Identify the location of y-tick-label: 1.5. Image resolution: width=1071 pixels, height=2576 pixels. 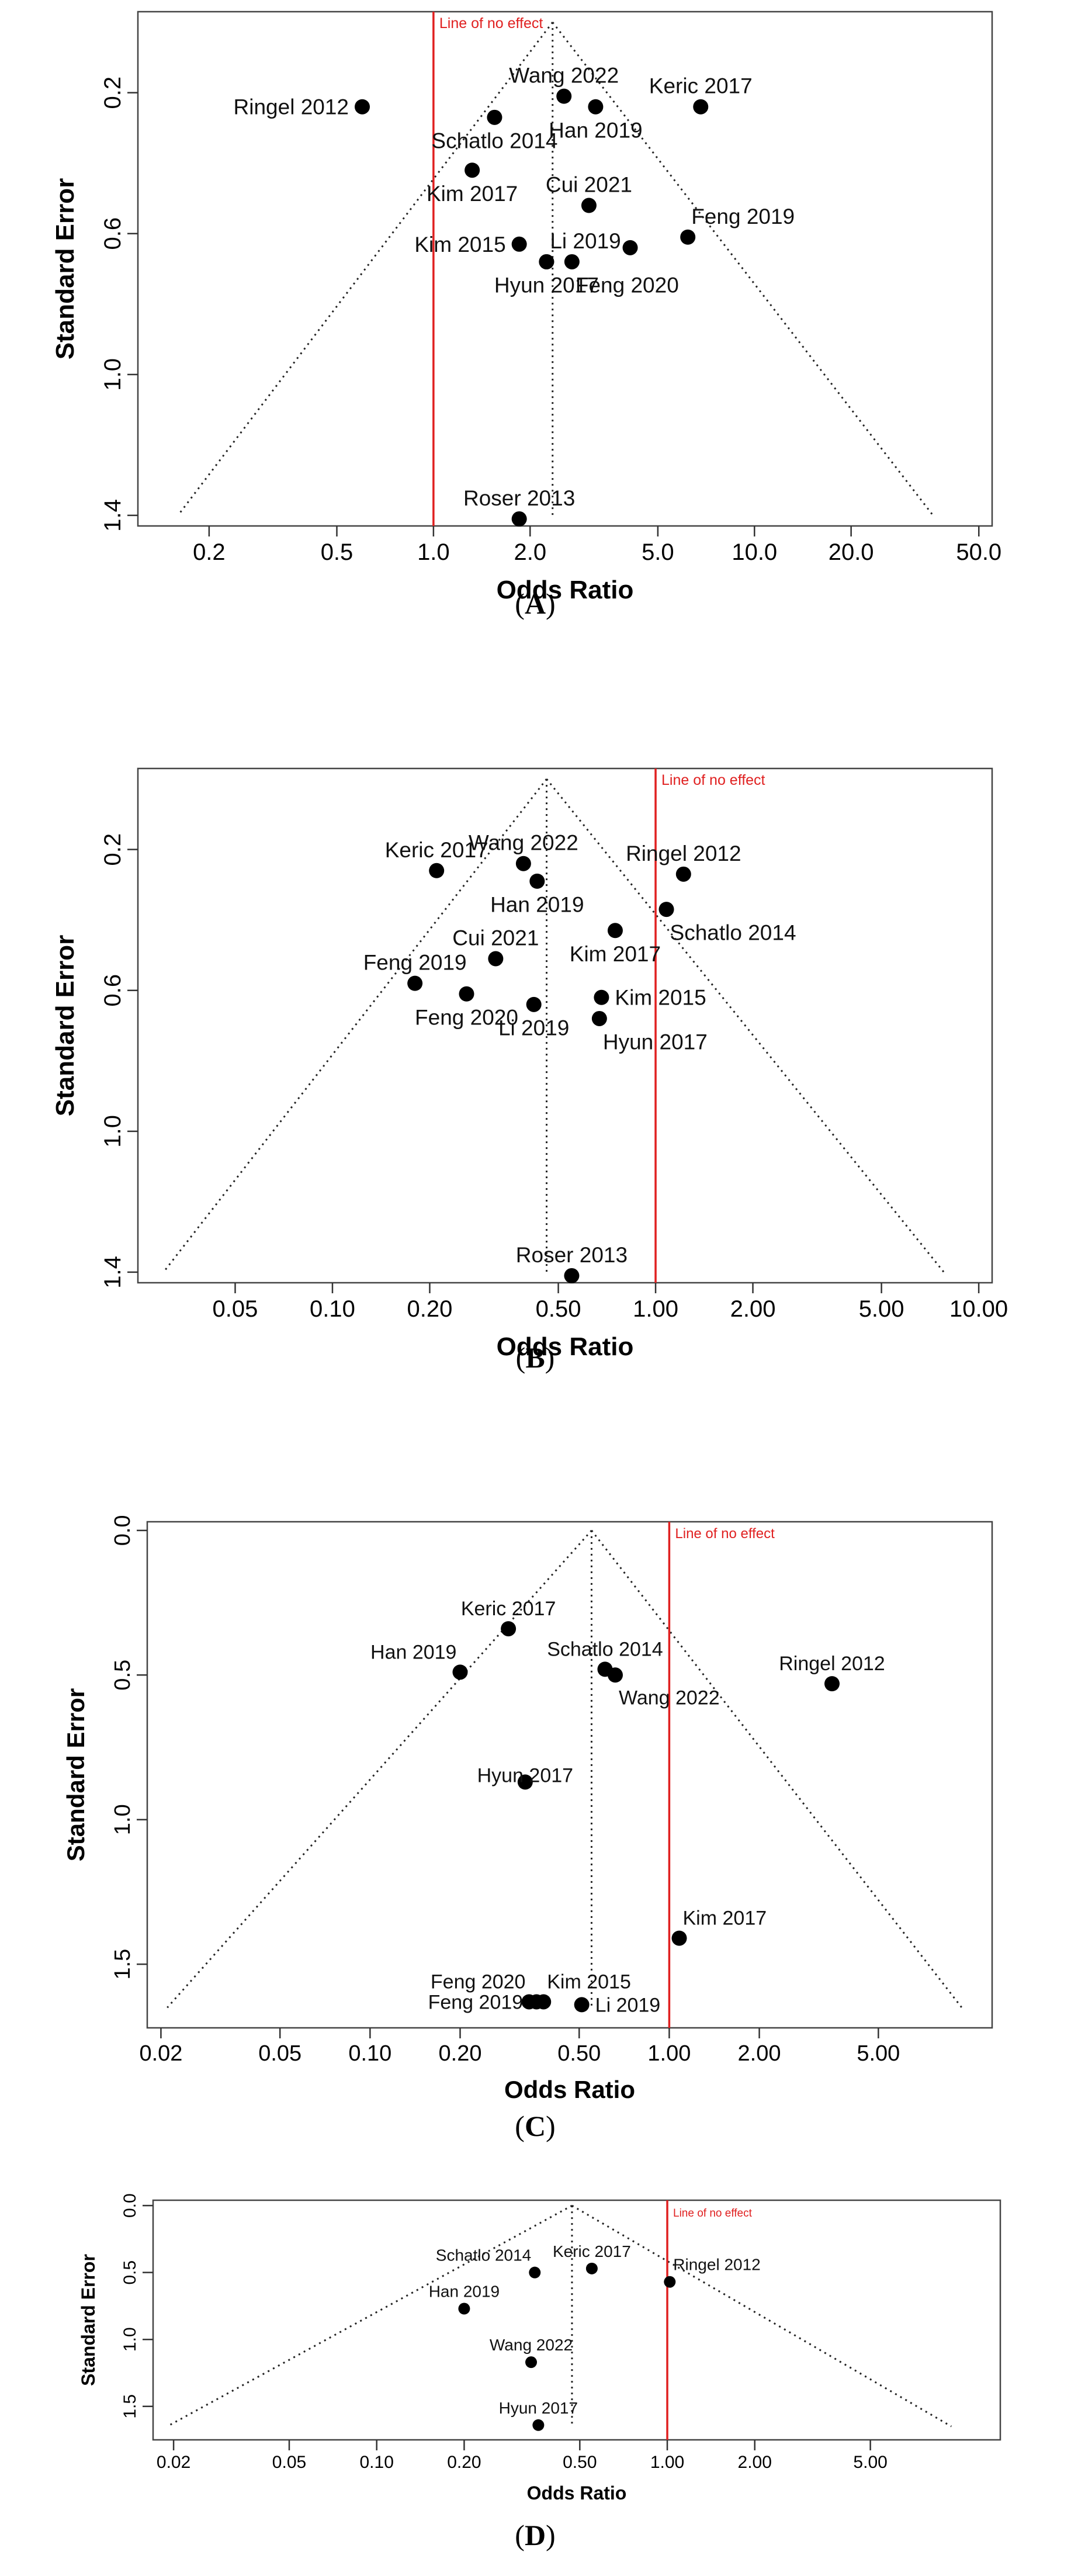
(122, 1965).